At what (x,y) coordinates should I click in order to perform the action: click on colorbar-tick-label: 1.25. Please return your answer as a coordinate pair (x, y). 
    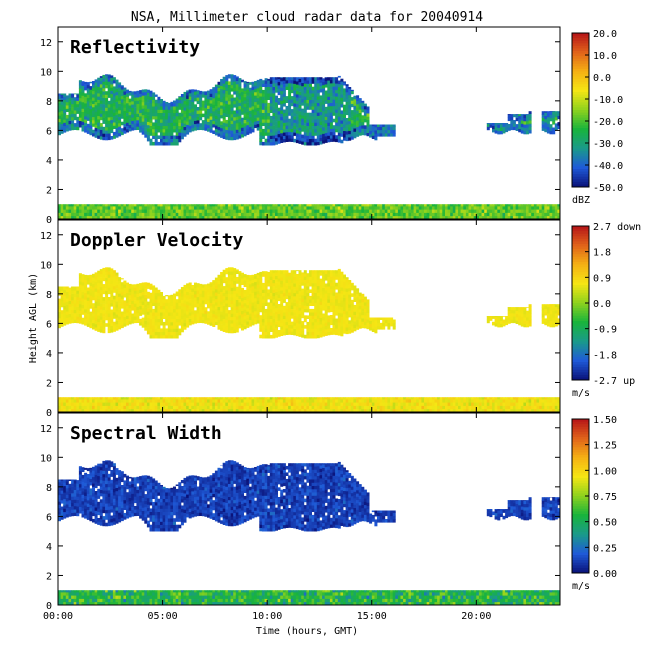
    Looking at the image, I should click on (605, 446).